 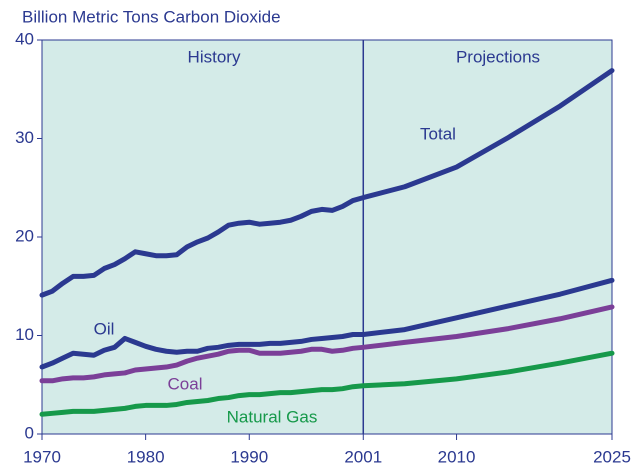 What do you see at coordinates (24, 235) in the screenshot?
I see `y-tick-label: 20` at bounding box center [24, 235].